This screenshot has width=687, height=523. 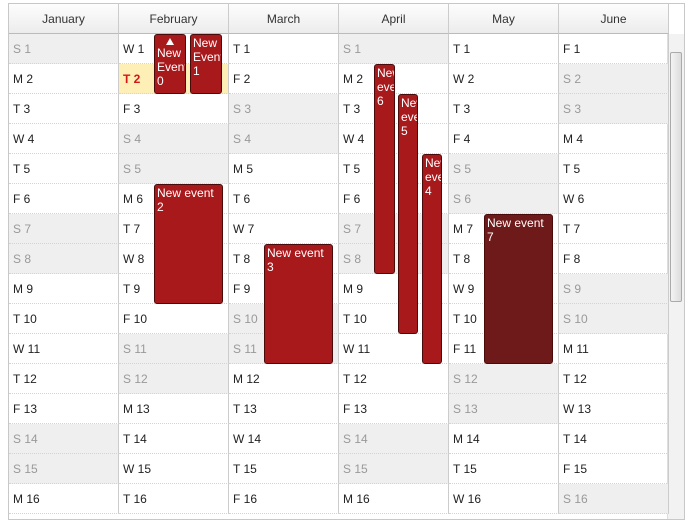 I want to click on scroll-thumb, so click(x=676, y=177).